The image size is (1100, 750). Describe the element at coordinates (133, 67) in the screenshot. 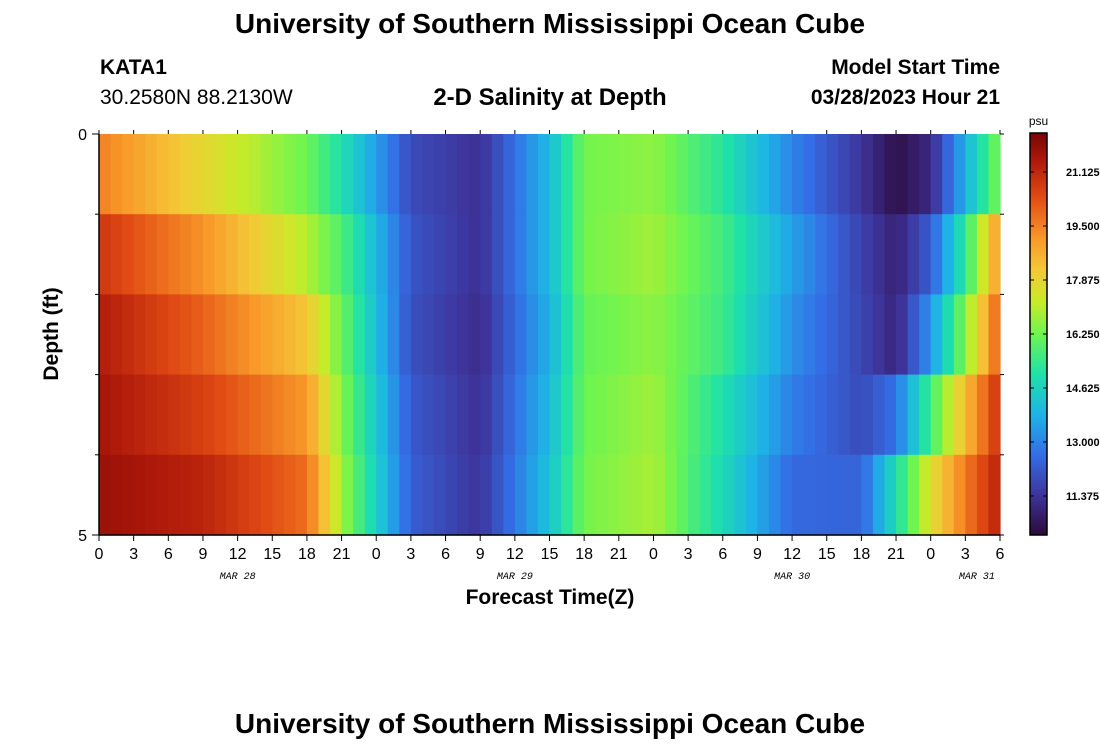

I see `station-id: KATA1` at that location.